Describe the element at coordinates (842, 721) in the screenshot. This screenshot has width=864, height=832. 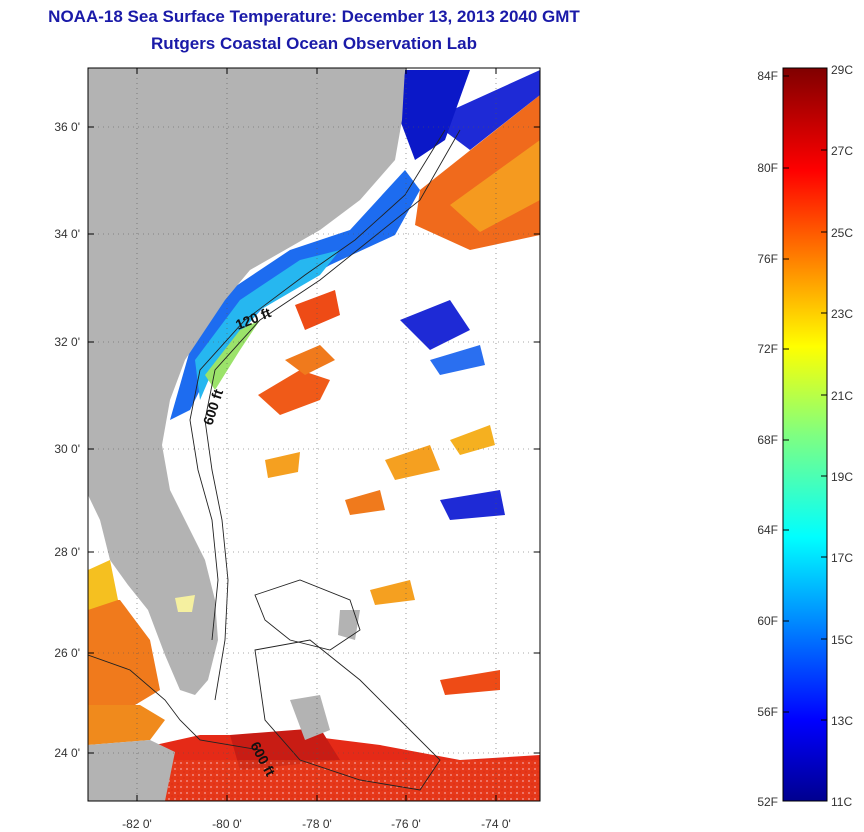
I see `colorbar-c-label: 13C` at that location.